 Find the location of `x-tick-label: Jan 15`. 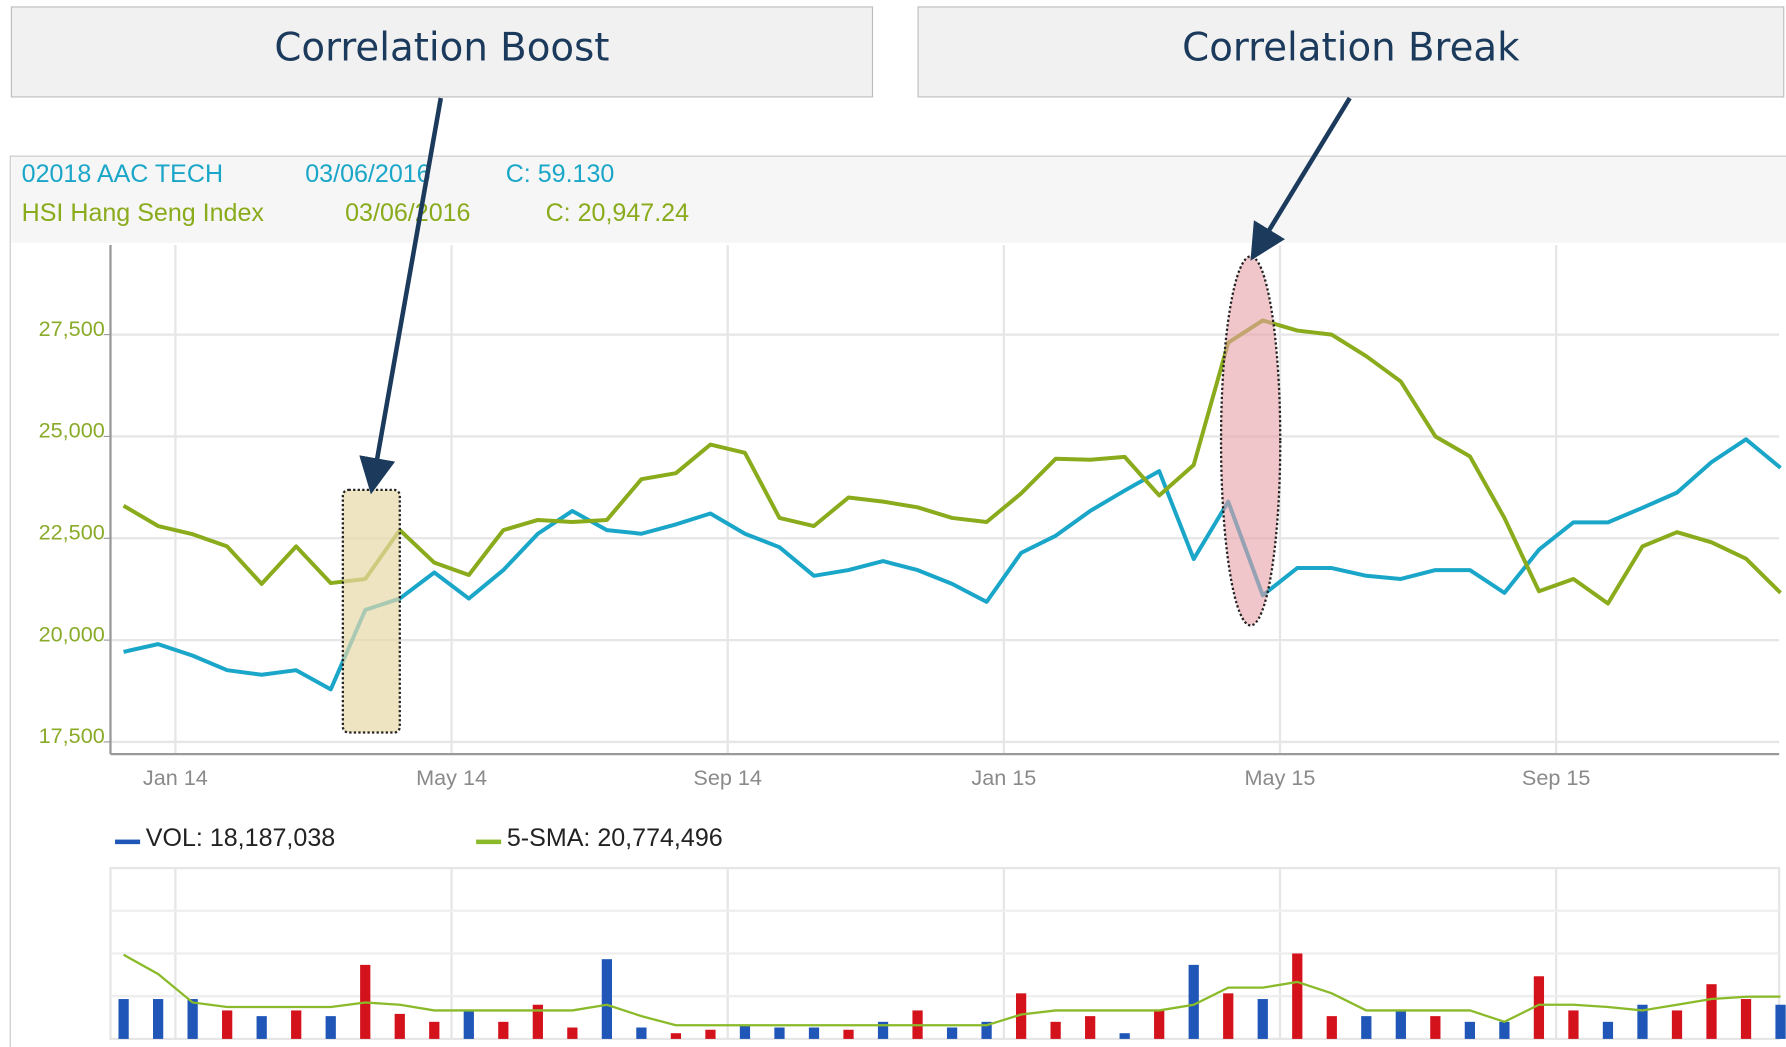

x-tick-label: Jan 15 is located at coordinates (1003, 777).